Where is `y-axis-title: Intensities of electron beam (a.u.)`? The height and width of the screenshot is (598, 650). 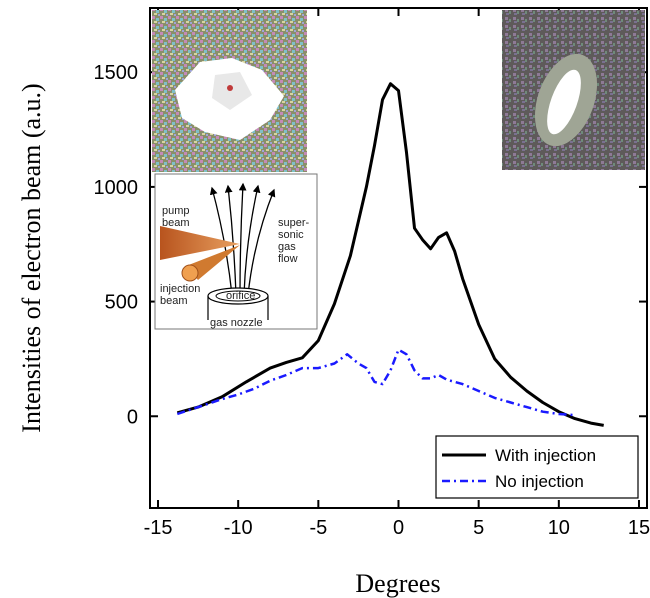 y-axis-title: Intensities of electron beam (a.u.) is located at coordinates (31, 257).